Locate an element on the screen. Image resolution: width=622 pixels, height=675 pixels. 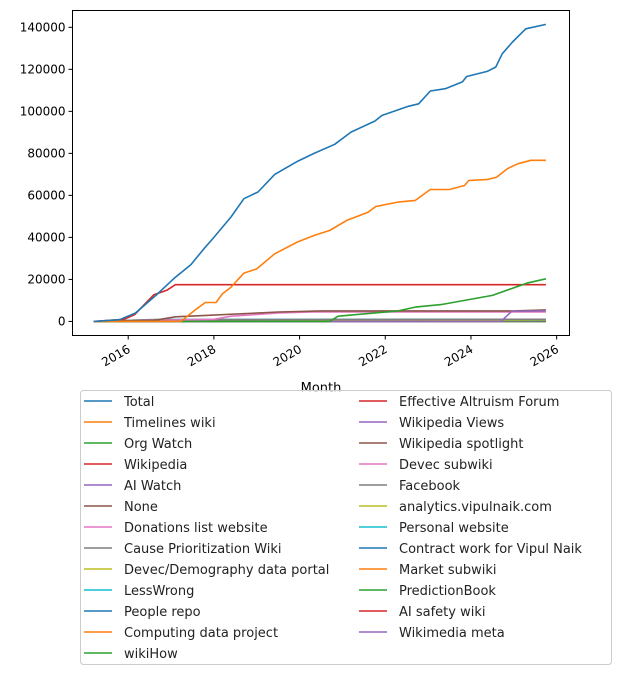
legend-label: AI safety wiki is located at coordinates (442, 612).